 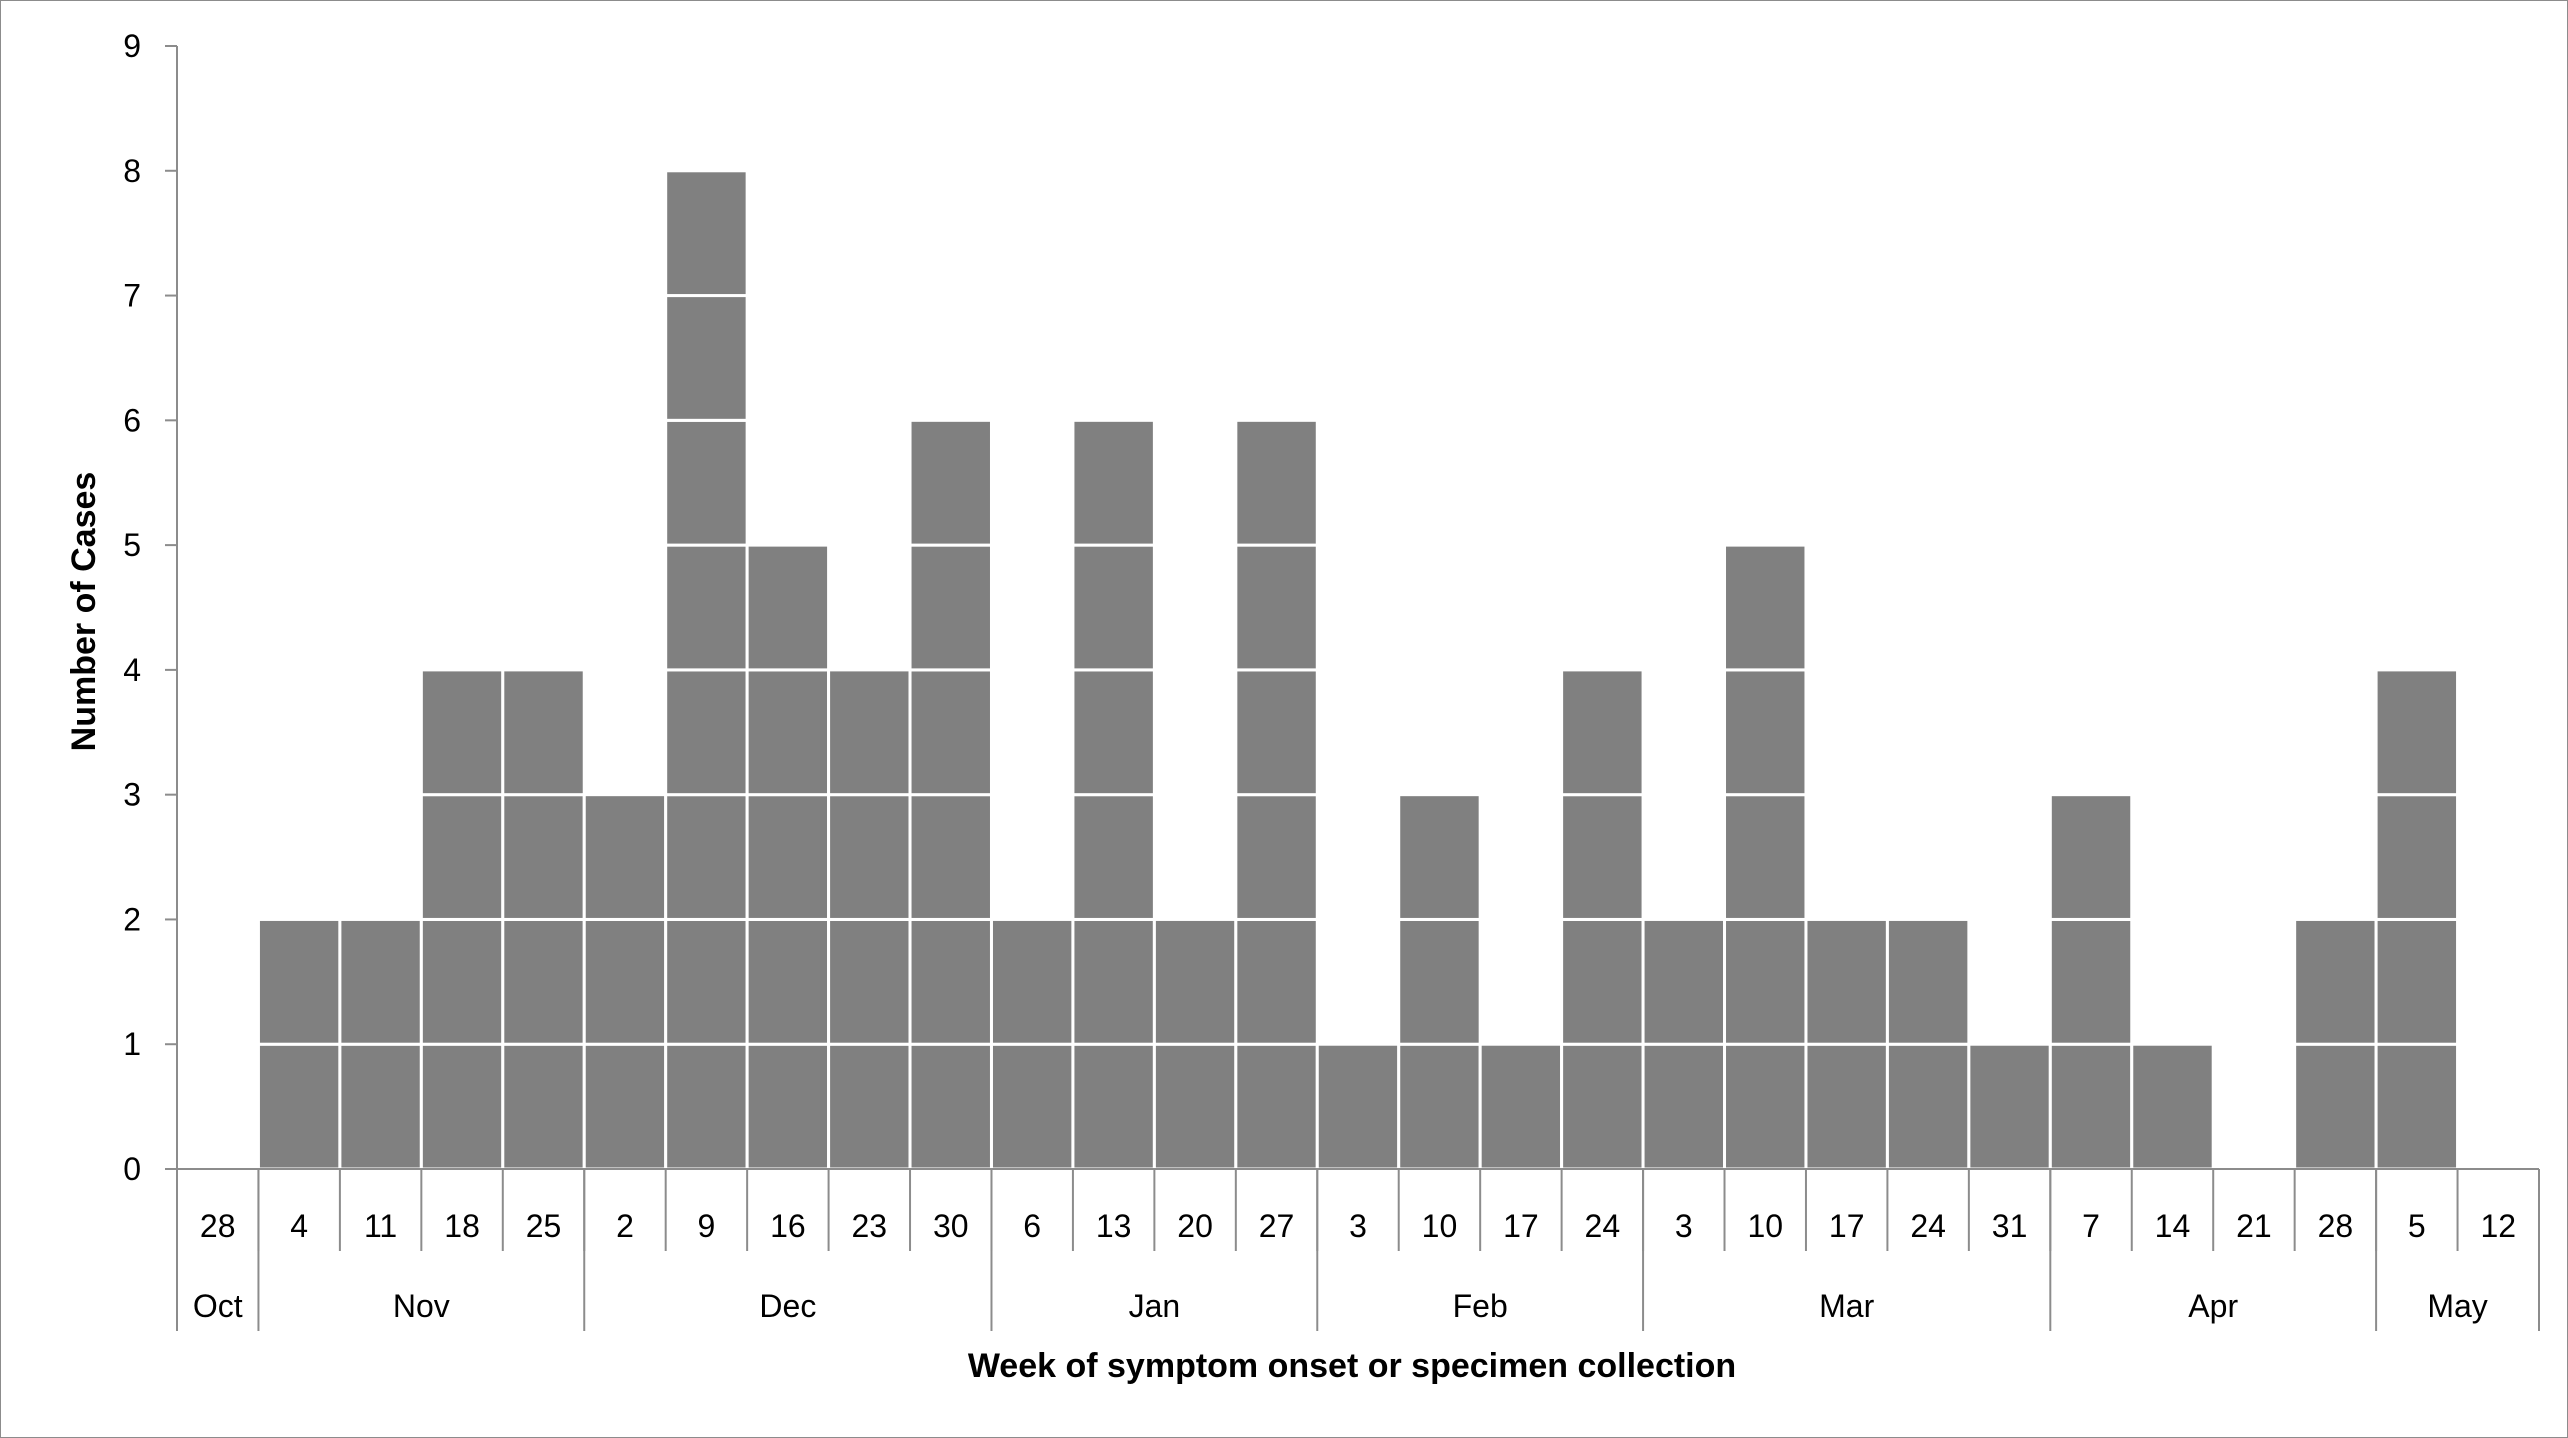 What do you see at coordinates (2498, 1226) in the screenshot?
I see `x-tick-label-12: 12` at bounding box center [2498, 1226].